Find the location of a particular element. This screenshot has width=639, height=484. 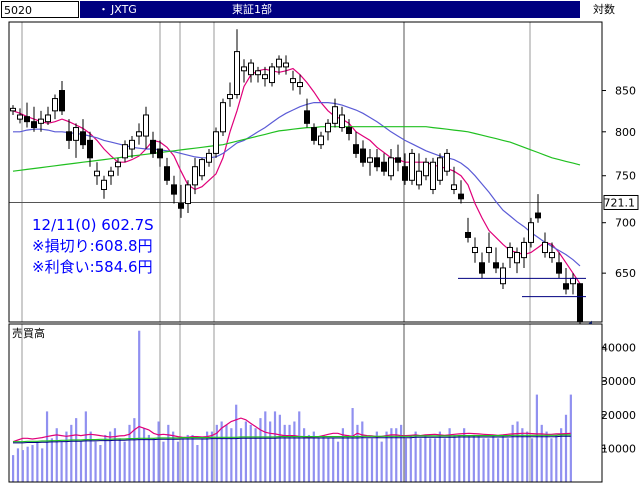

chart-header: 5020 ・ JXTG 東証1部 対数 is located at coordinates (319, 10).